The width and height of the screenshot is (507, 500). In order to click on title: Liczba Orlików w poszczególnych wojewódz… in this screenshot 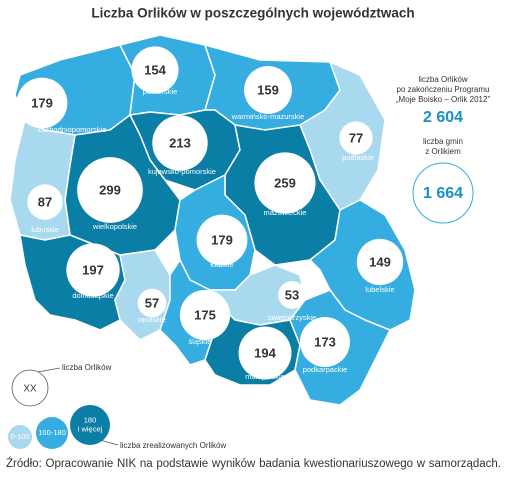, I will do `click(252, 13)`.